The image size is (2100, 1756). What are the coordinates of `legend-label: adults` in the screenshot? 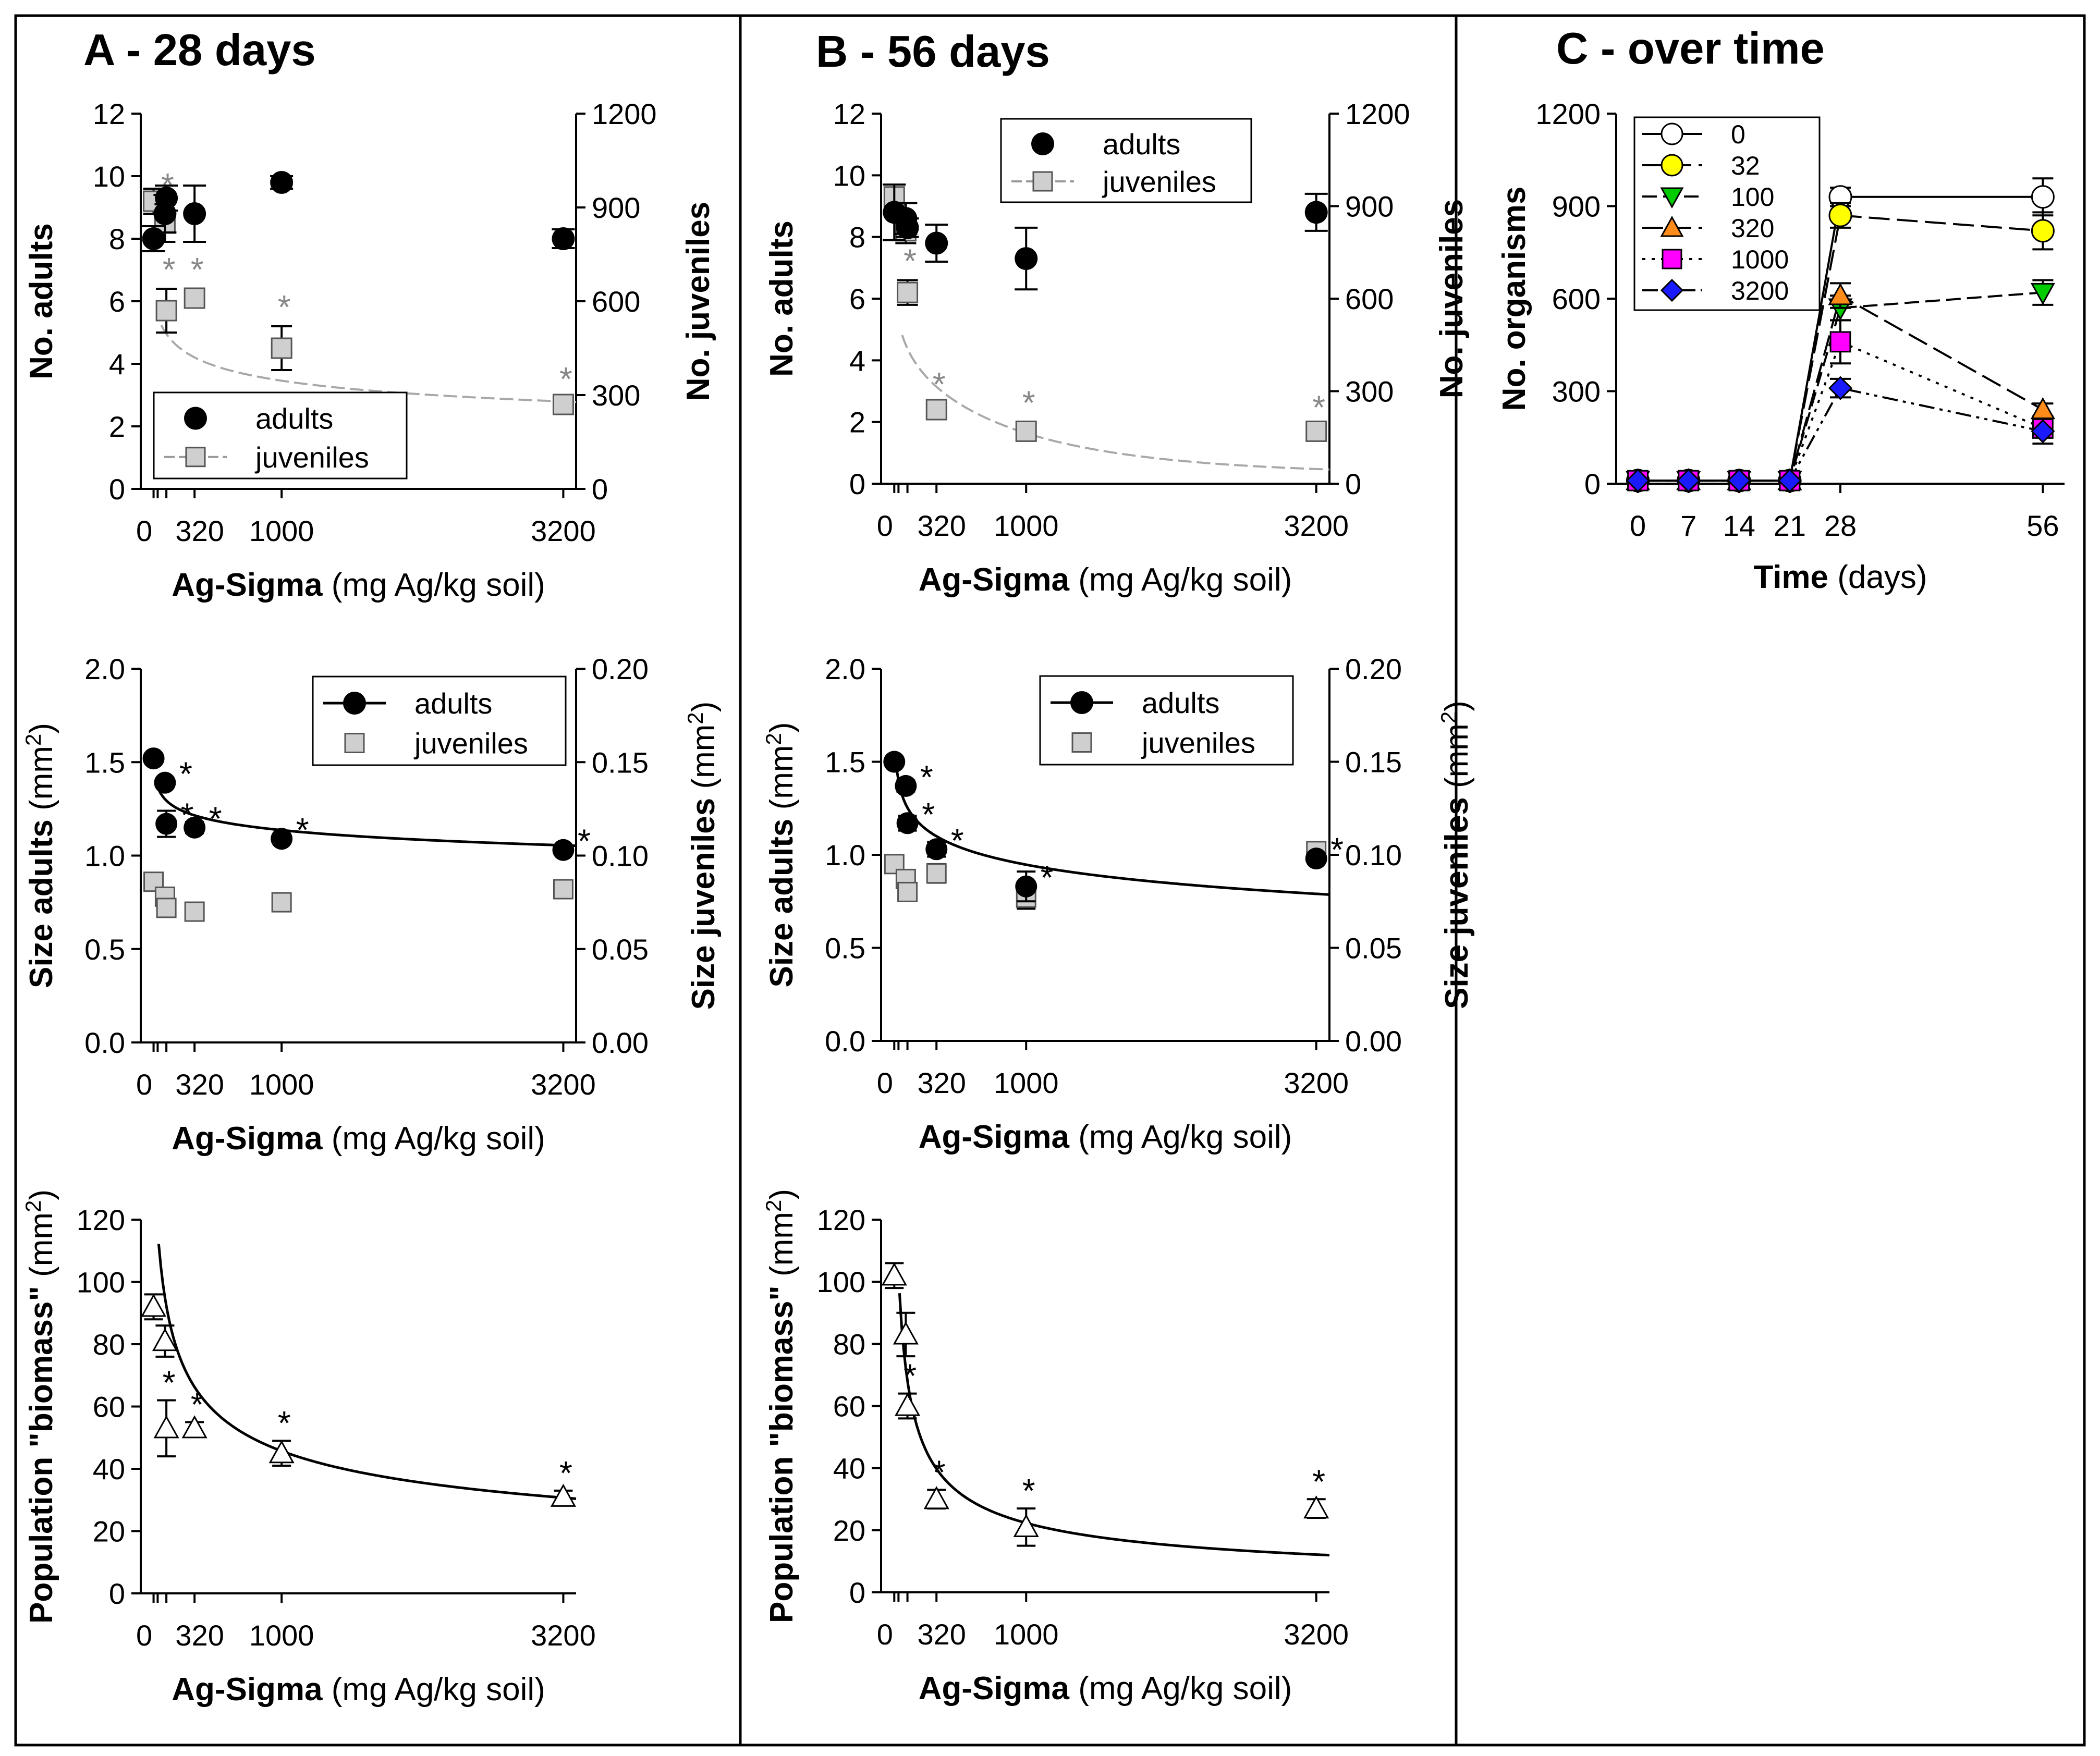 It's located at (1180, 702).